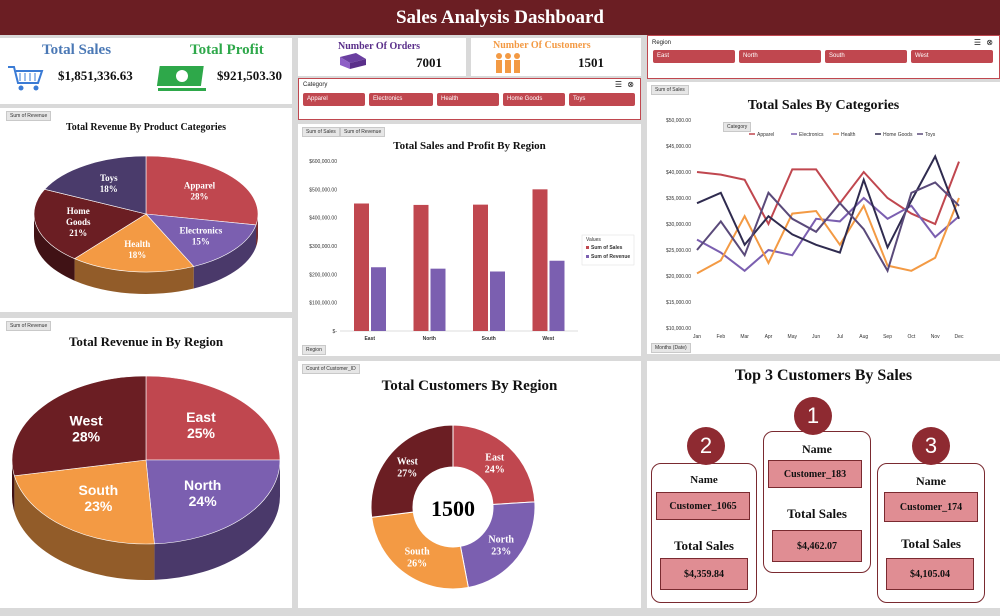 This screenshot has width=1000, height=616. Describe the element at coordinates (607, 248) in the screenshot. I see `legend-item: Sum of Sales` at that location.